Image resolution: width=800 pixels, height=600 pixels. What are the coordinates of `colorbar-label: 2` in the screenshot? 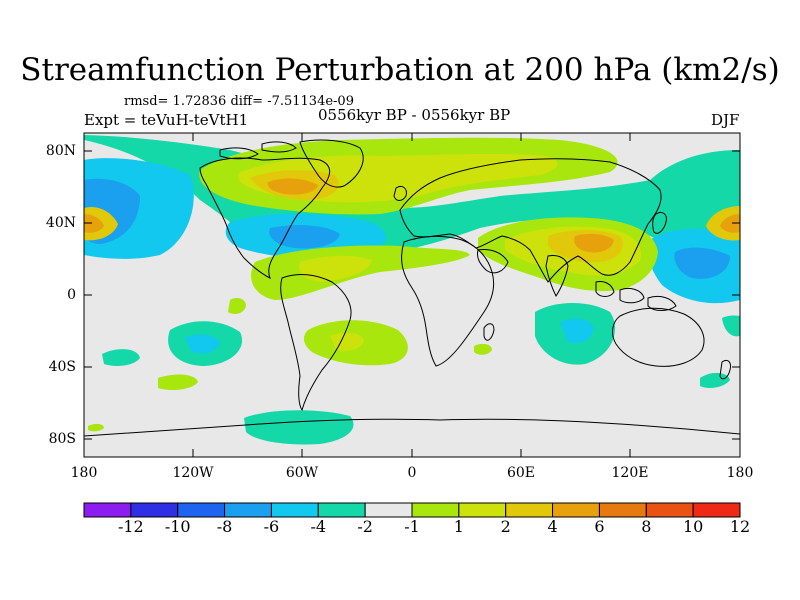 It's located at (505, 526).